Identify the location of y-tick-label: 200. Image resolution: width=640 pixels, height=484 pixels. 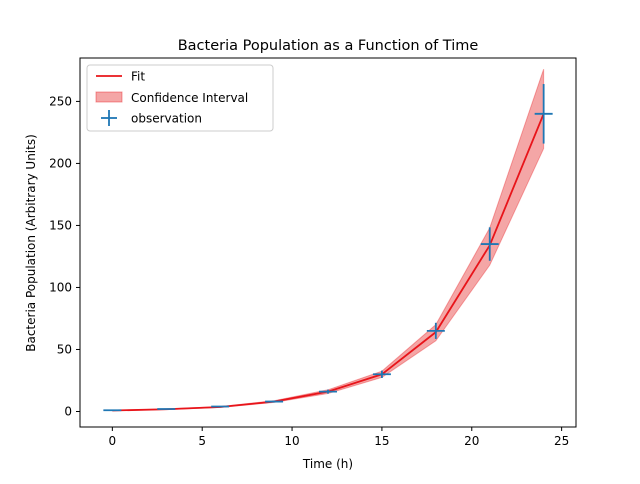
(60, 163).